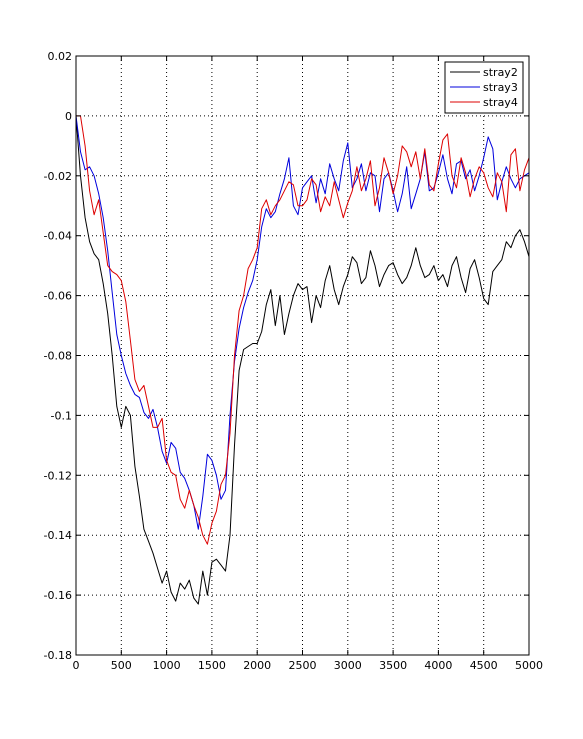  Describe the element at coordinates (167, 665) in the screenshot. I see `x-tick-label: 1000` at that location.